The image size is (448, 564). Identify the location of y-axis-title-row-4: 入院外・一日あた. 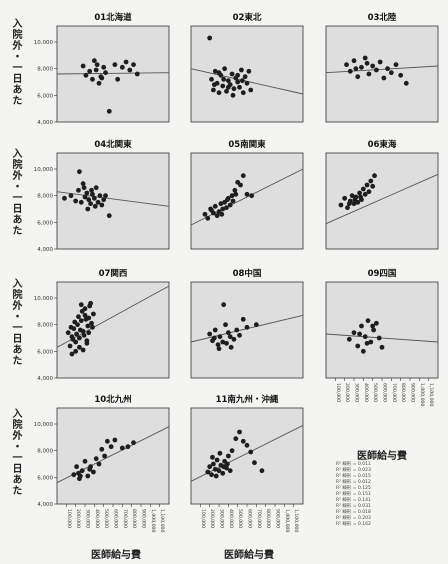
(15, 452).